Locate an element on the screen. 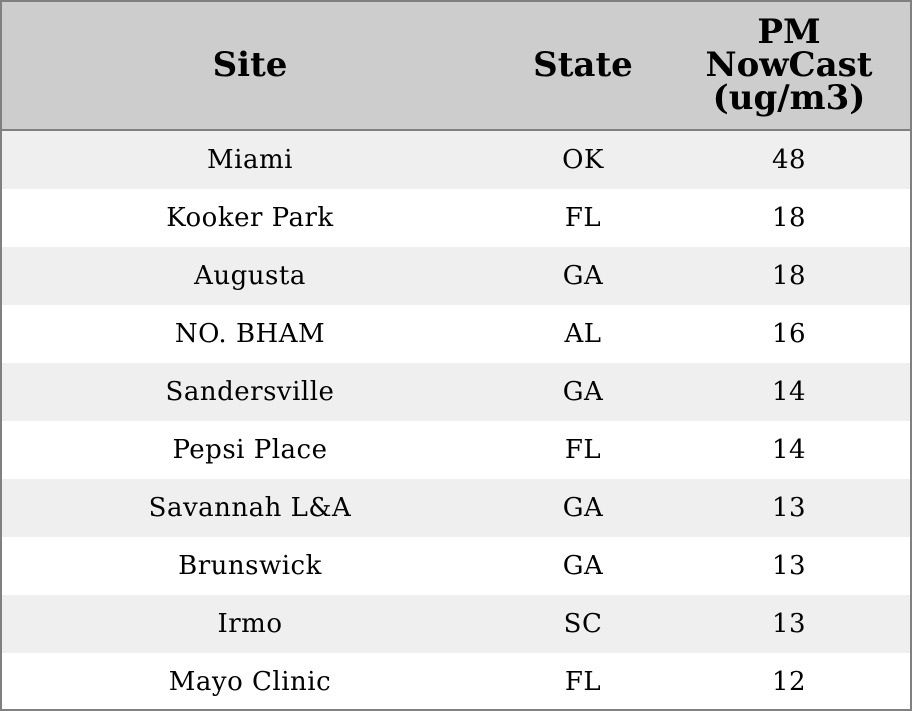 This screenshot has width=912, height=711. column-header-state: State is located at coordinates (583, 65).